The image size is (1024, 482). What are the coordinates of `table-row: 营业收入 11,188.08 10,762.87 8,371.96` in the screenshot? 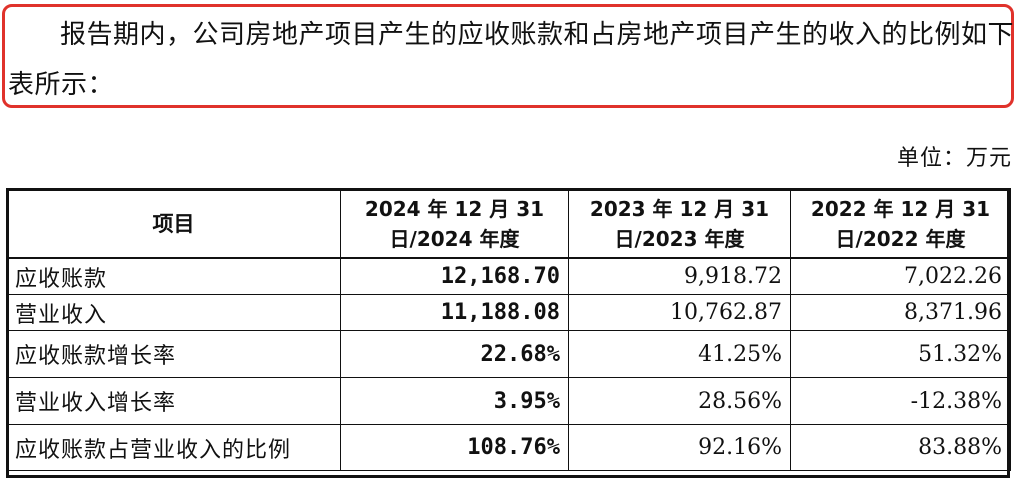 It's located at (508, 312).